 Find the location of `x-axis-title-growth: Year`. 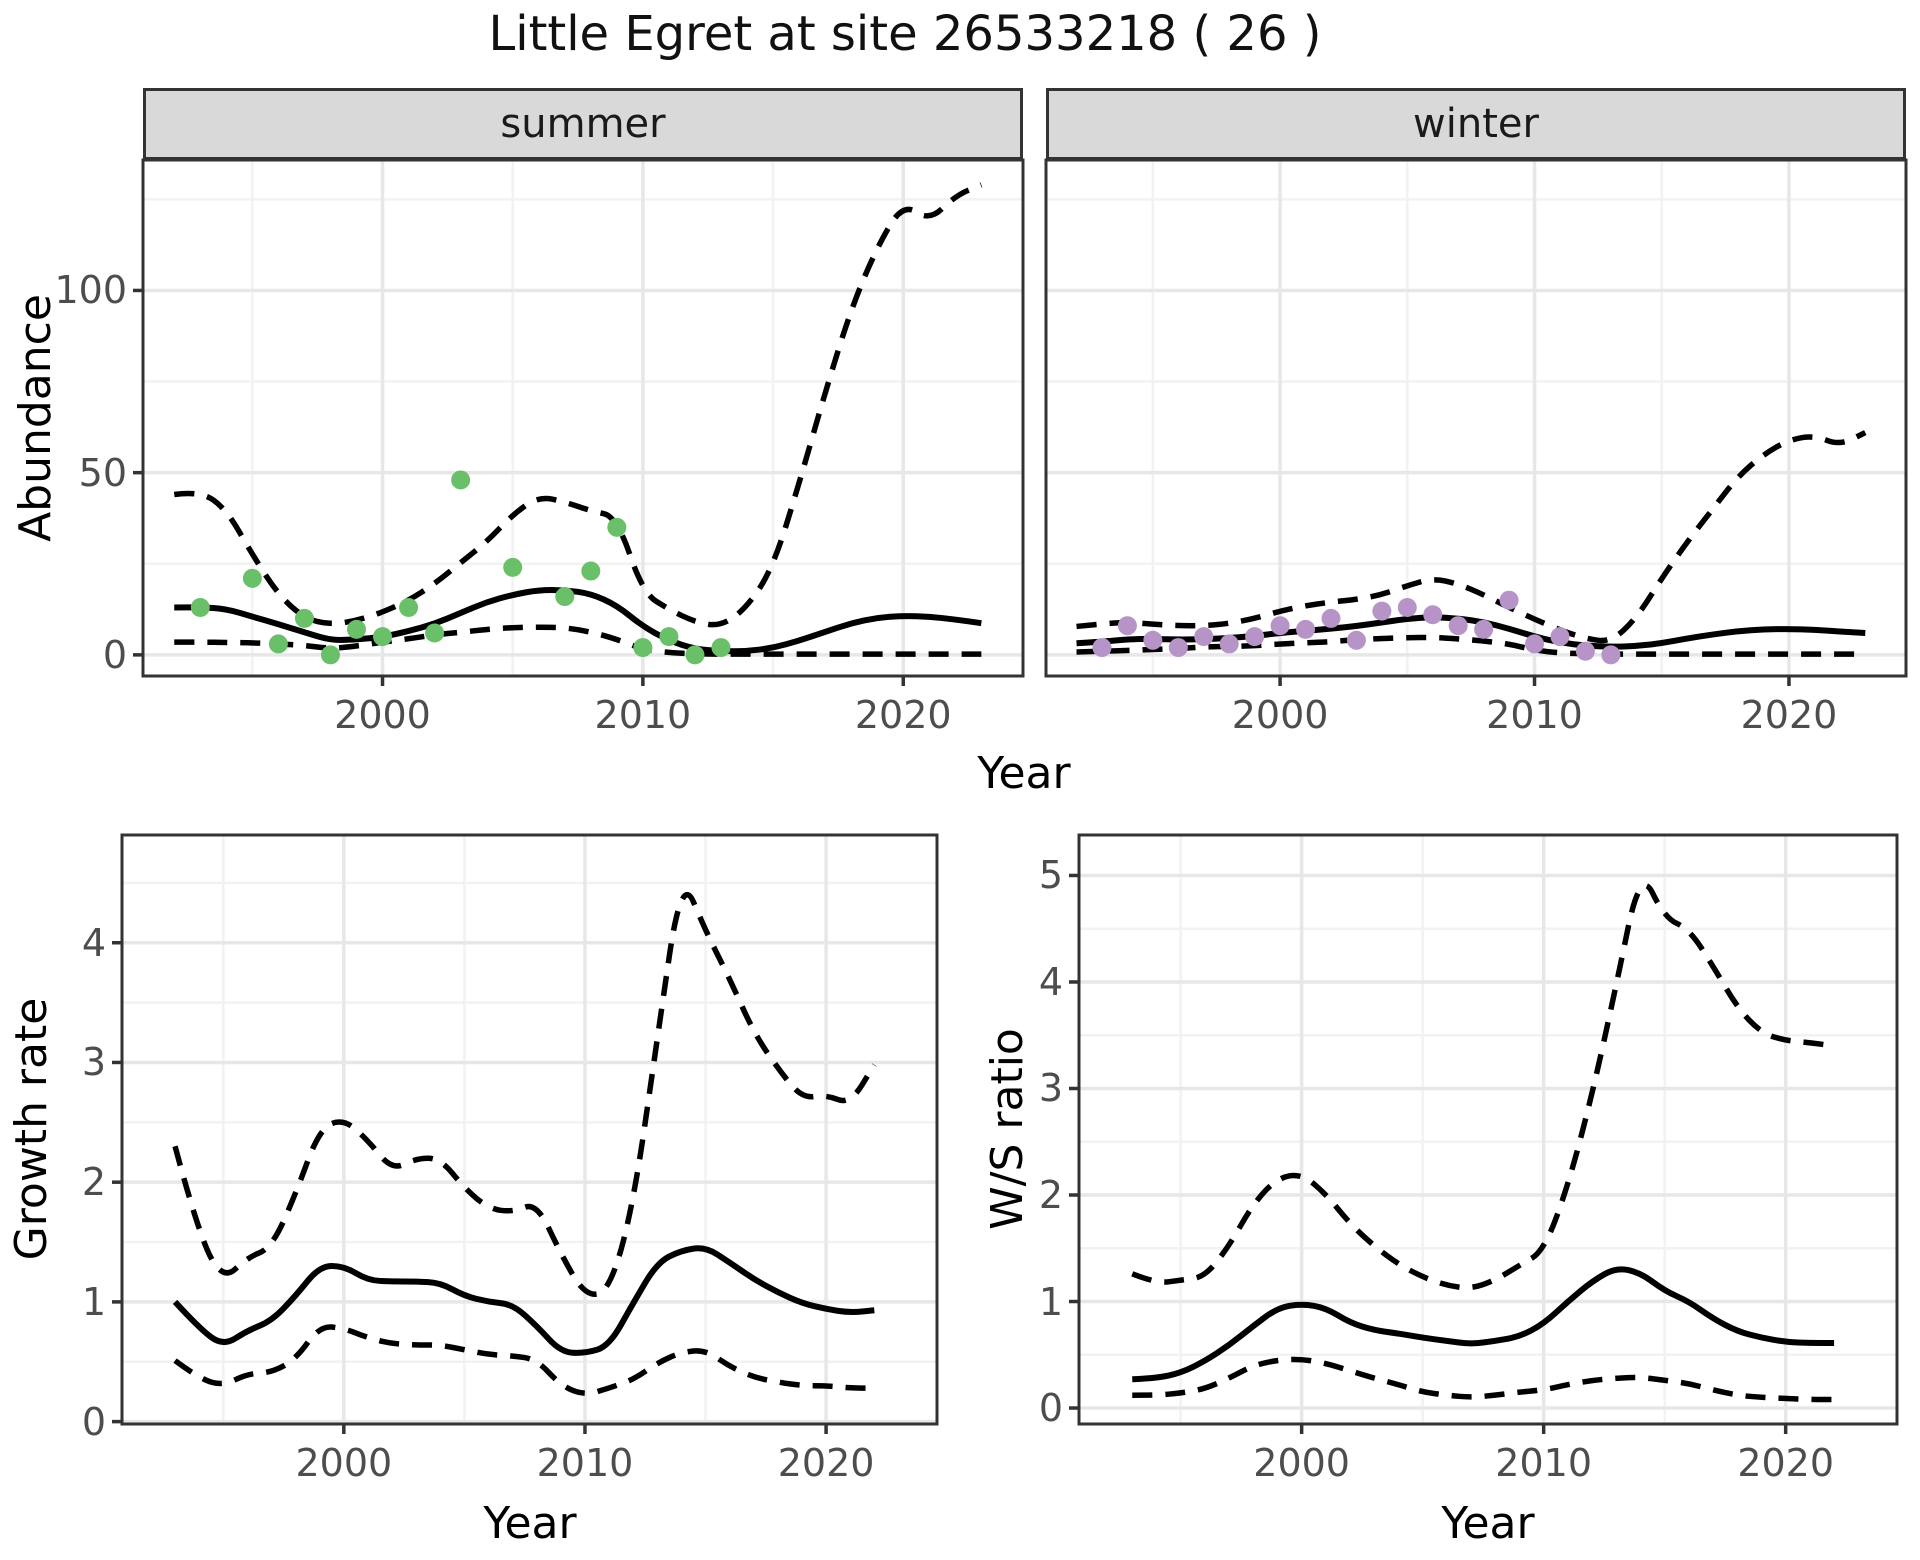

x-axis-title-growth: Year is located at coordinates (530, 1523).